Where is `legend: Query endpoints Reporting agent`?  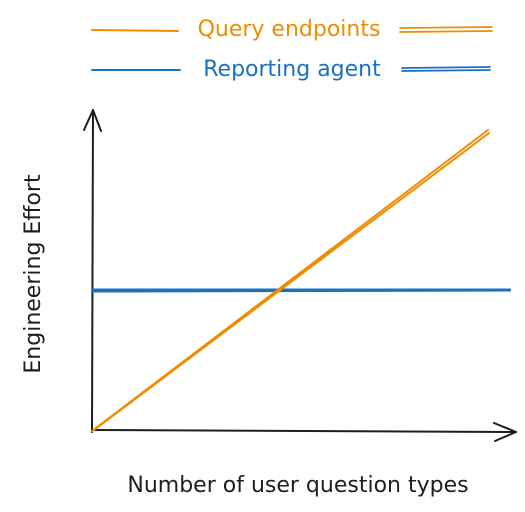
legend: Query endpoints Reporting agent is located at coordinates (292, 49).